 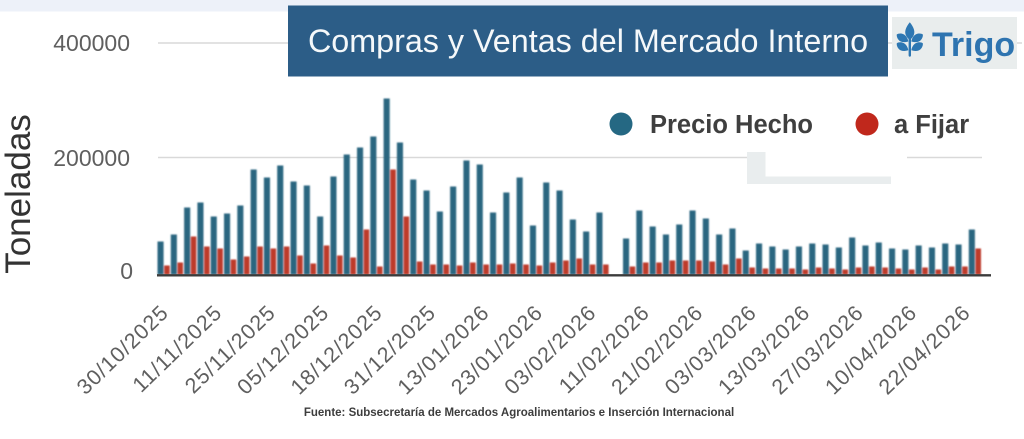 What do you see at coordinates (91, 158) in the screenshot?
I see `svg-text: 200000` at bounding box center [91, 158].